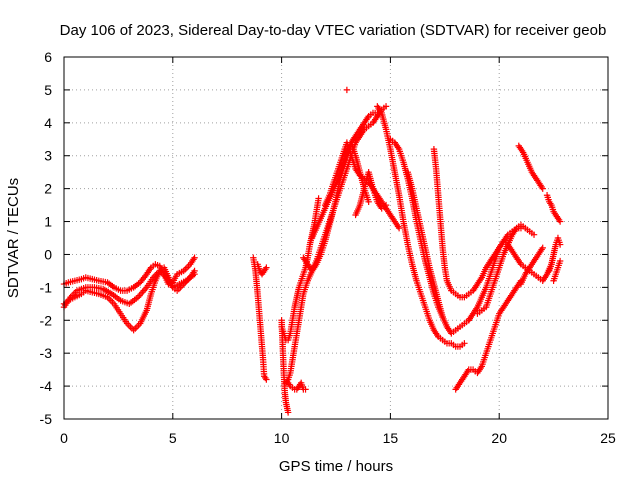 Image resolution: width=640 pixels, height=480 pixels. I want to click on y-tick-label: -1, so click(46, 287).